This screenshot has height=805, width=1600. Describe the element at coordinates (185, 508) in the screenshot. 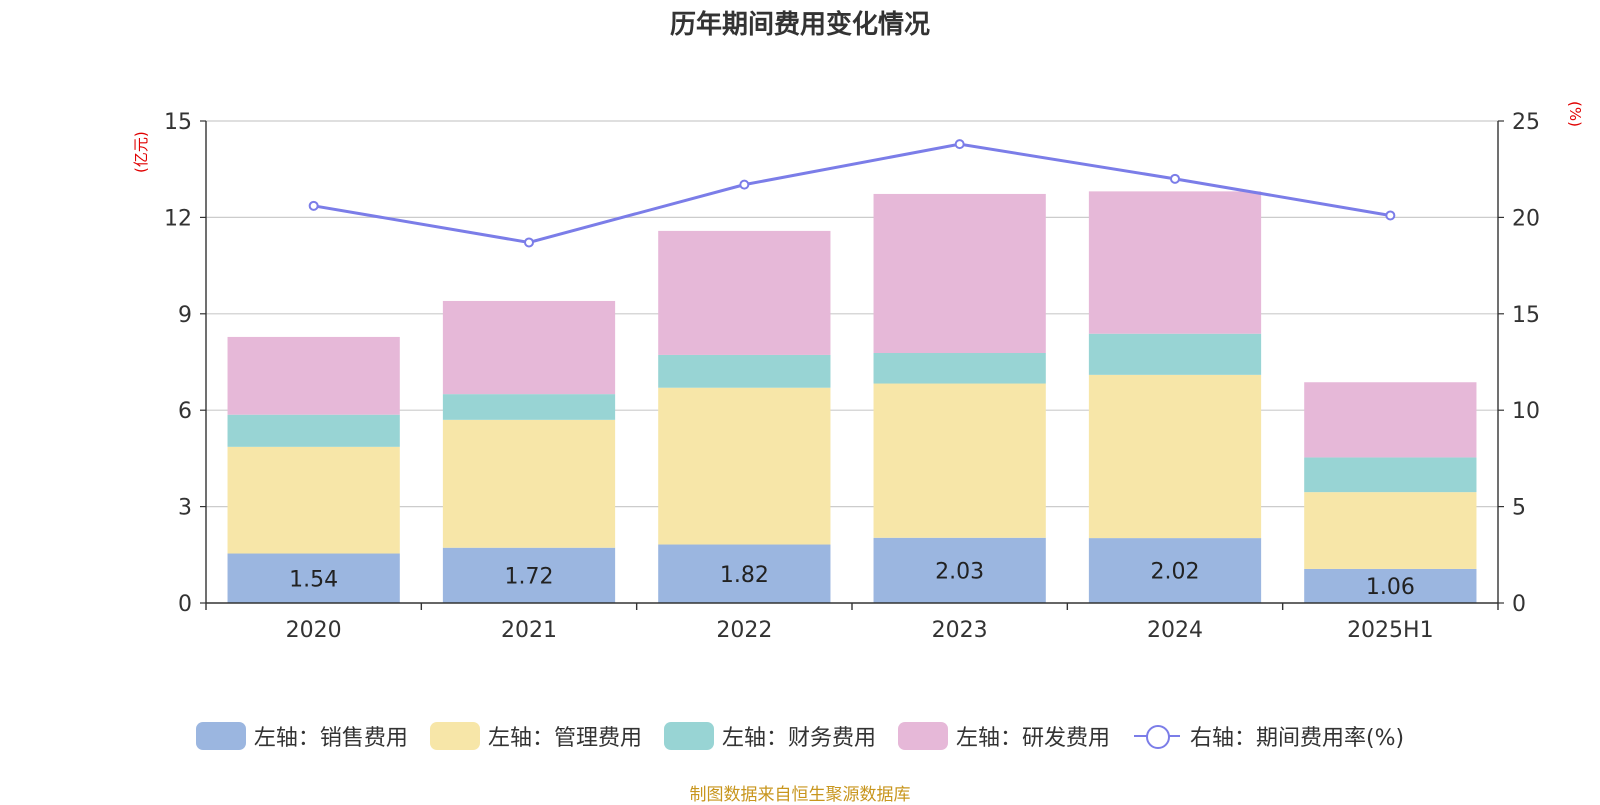

I see `left-axis-tick-label: 3` at that location.